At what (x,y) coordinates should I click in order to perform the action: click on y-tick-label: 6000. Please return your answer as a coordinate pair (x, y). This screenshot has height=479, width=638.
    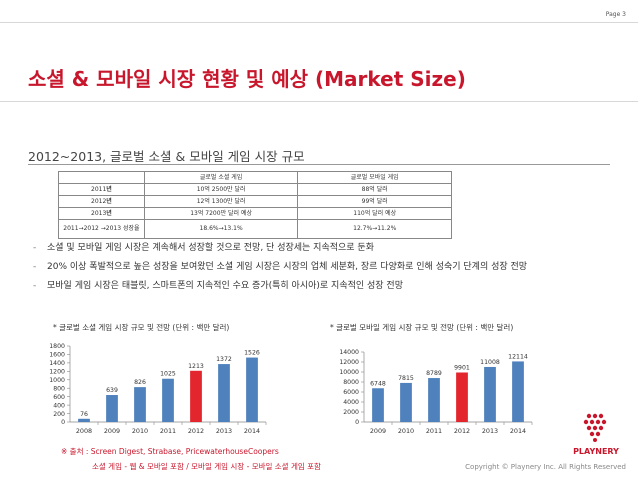
    Looking at the image, I should click on (351, 392).